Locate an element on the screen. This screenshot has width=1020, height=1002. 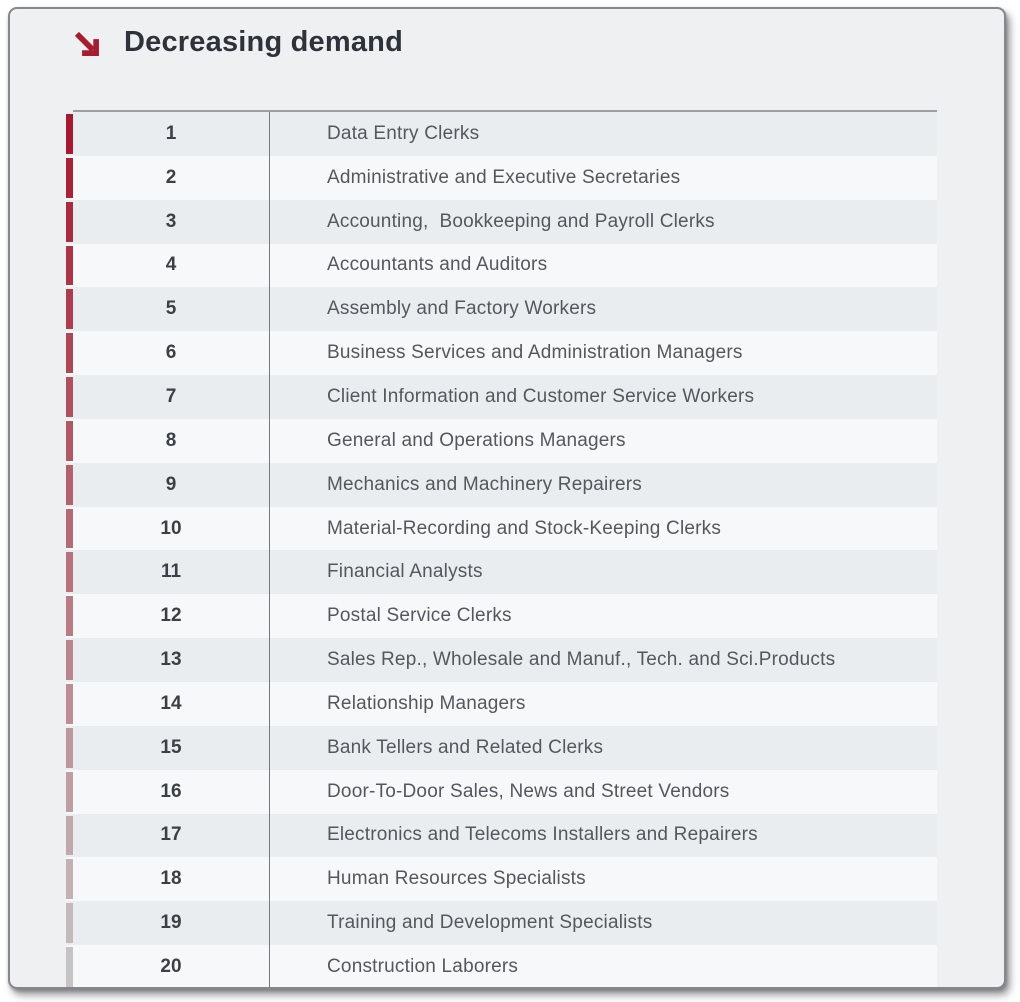
table-row: 9 Mechanics and Machinery Repairers is located at coordinates (501, 484).